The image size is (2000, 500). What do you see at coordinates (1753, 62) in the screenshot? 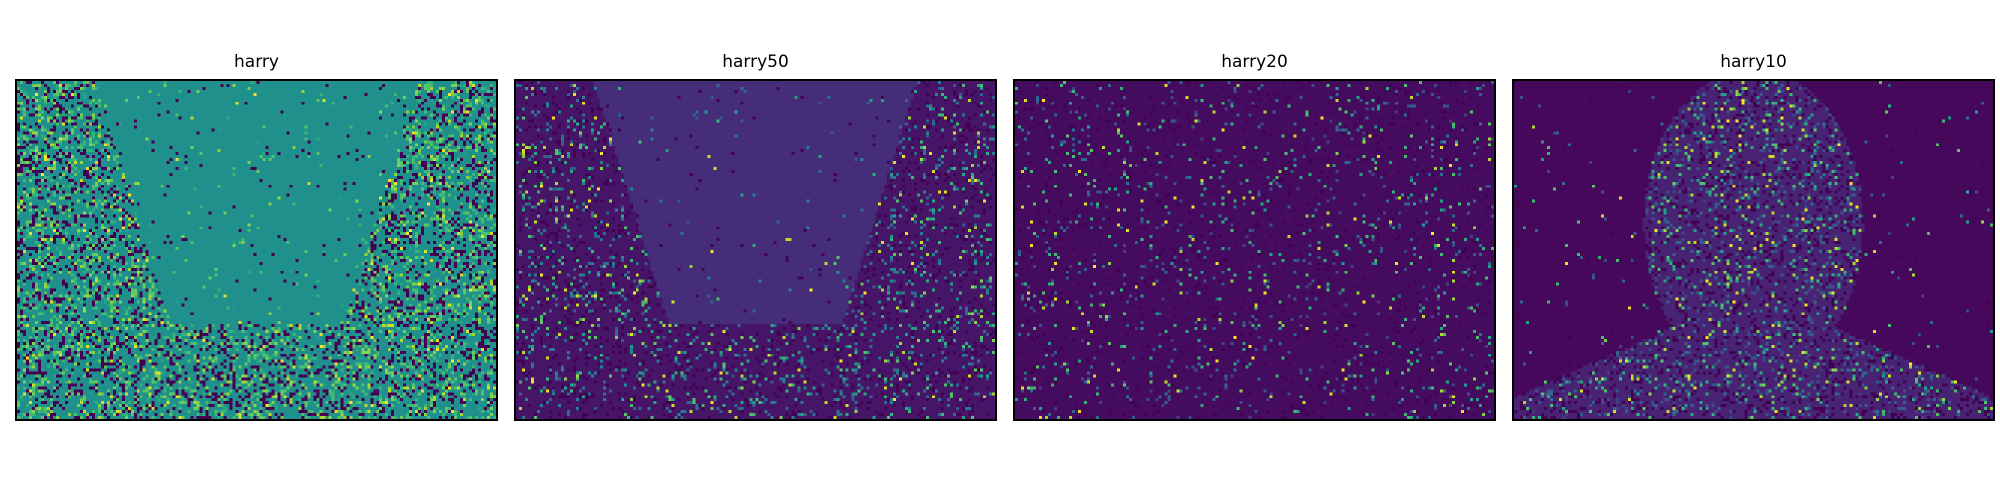
I see `panel-title: harry10` at bounding box center [1753, 62].